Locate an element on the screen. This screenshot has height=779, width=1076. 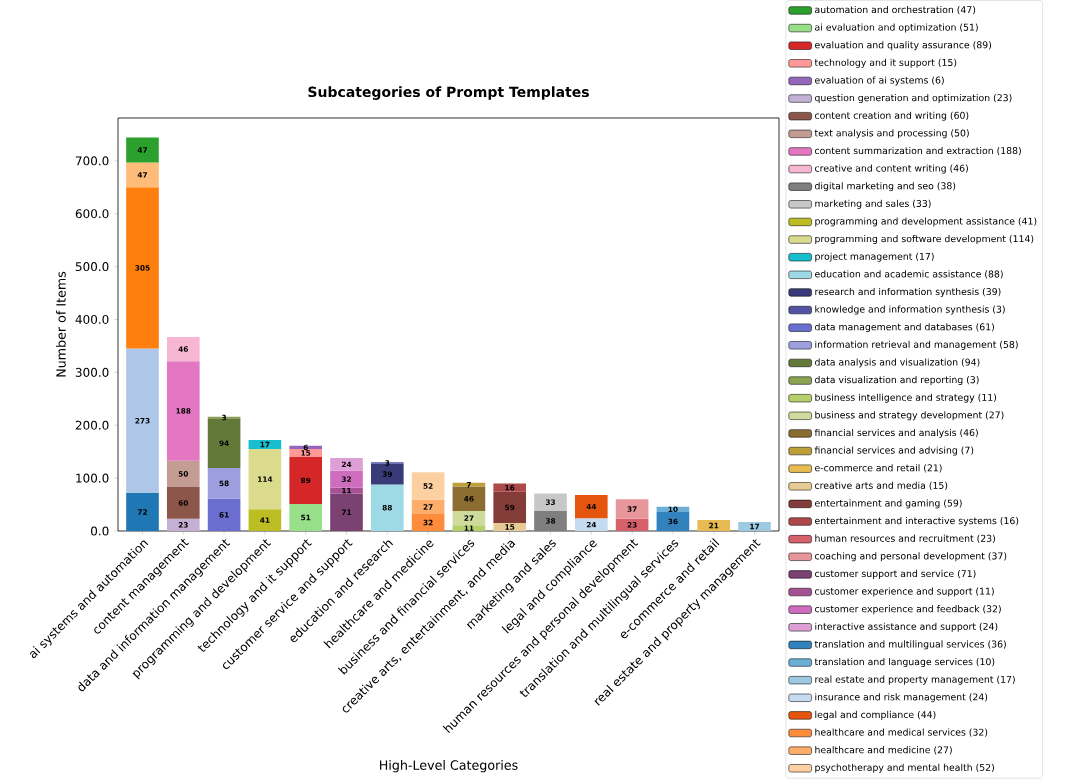
legend-label: education and academic assistance (88) is located at coordinates (909, 274).